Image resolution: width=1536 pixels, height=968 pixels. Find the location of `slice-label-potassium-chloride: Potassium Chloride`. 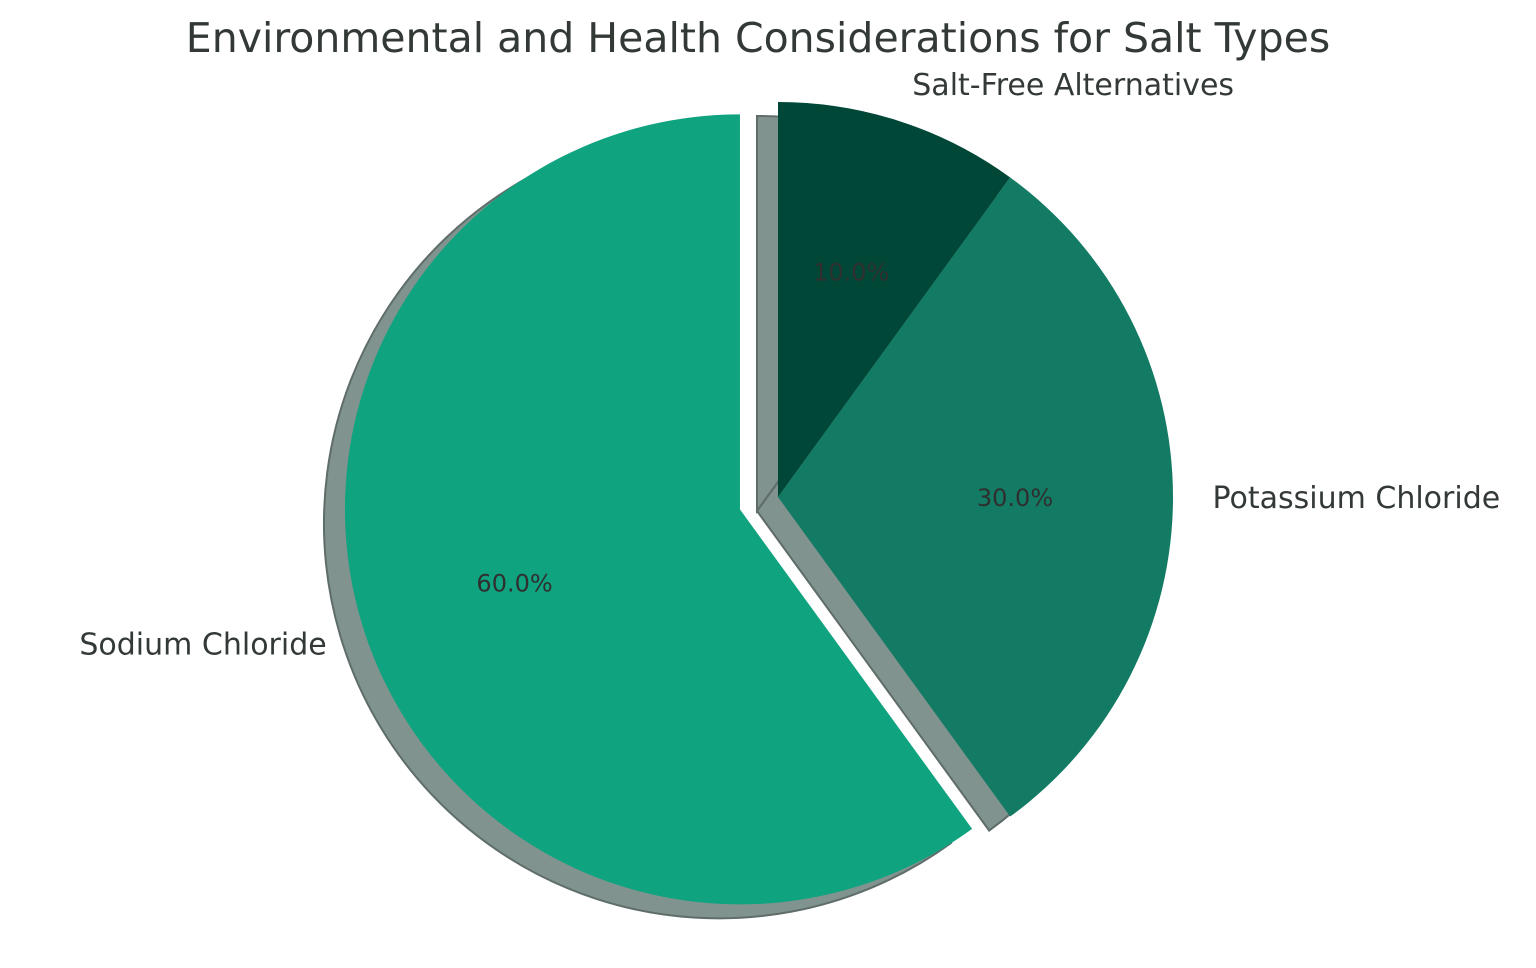

slice-label-potassium-chloride: Potassium Chloride is located at coordinates (1357, 498).